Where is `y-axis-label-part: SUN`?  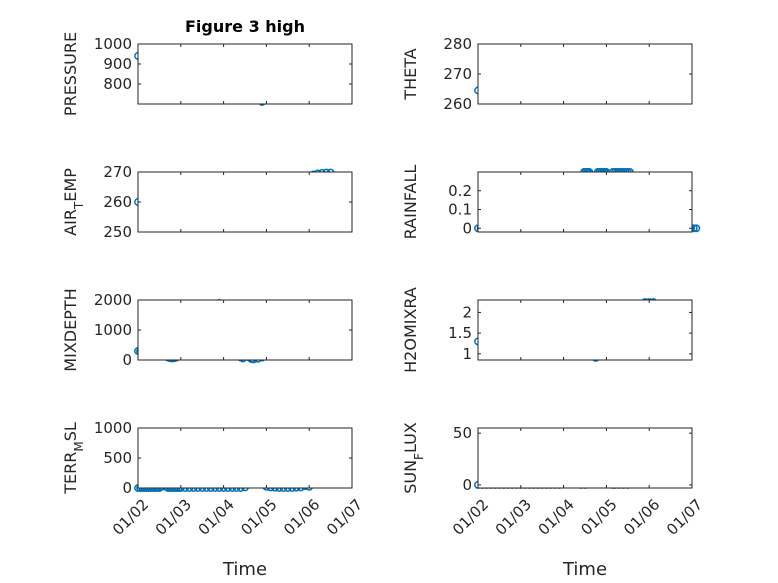 y-axis-label-part: SUN is located at coordinates (410, 477).